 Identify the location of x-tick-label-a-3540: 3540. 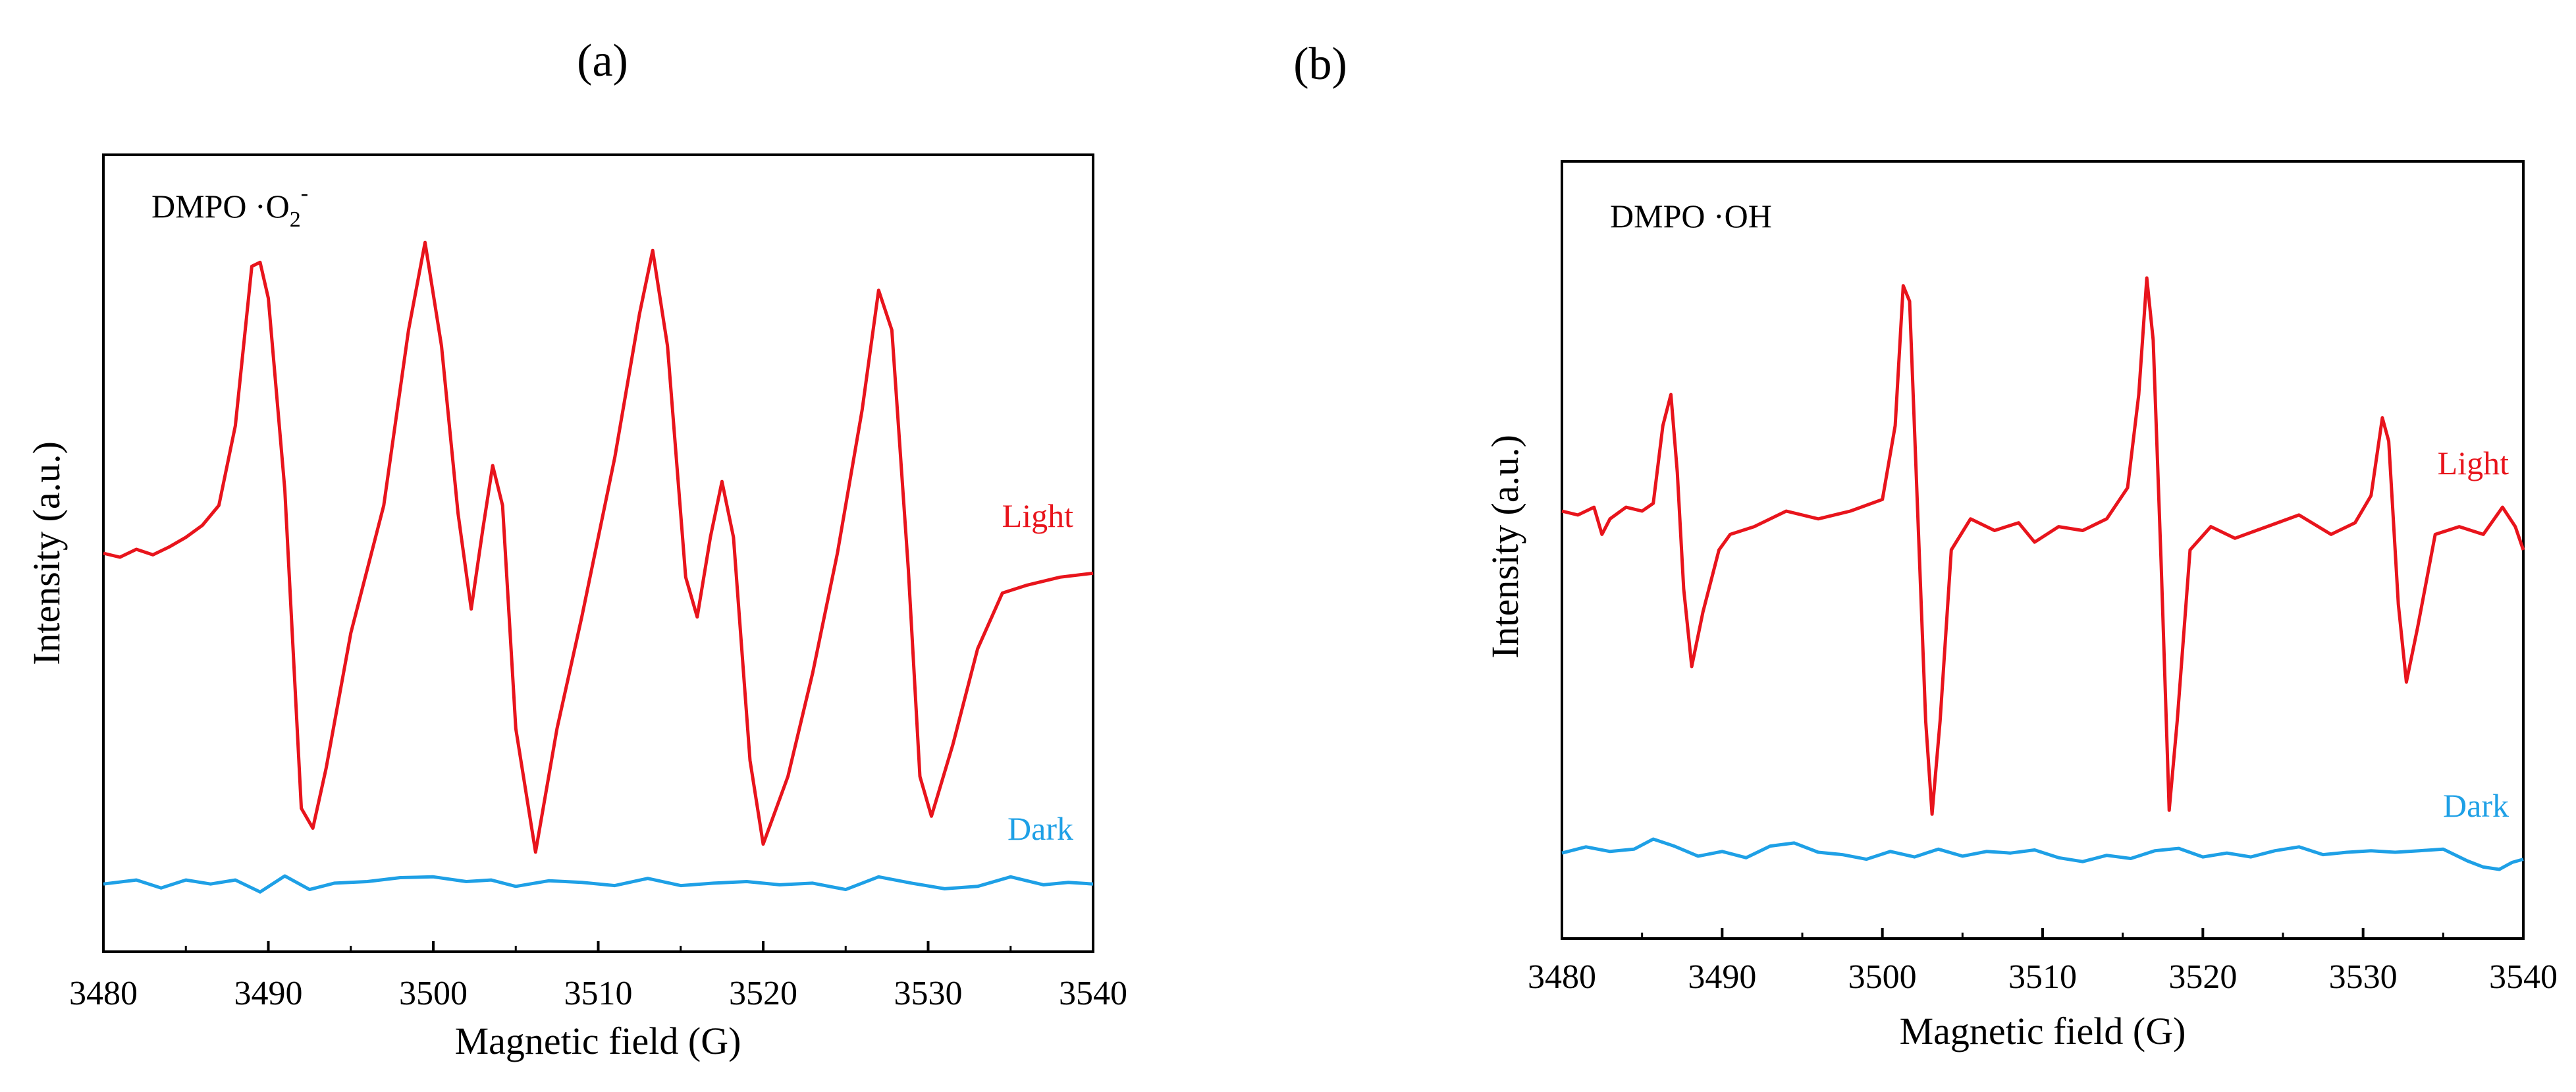
(1093, 993).